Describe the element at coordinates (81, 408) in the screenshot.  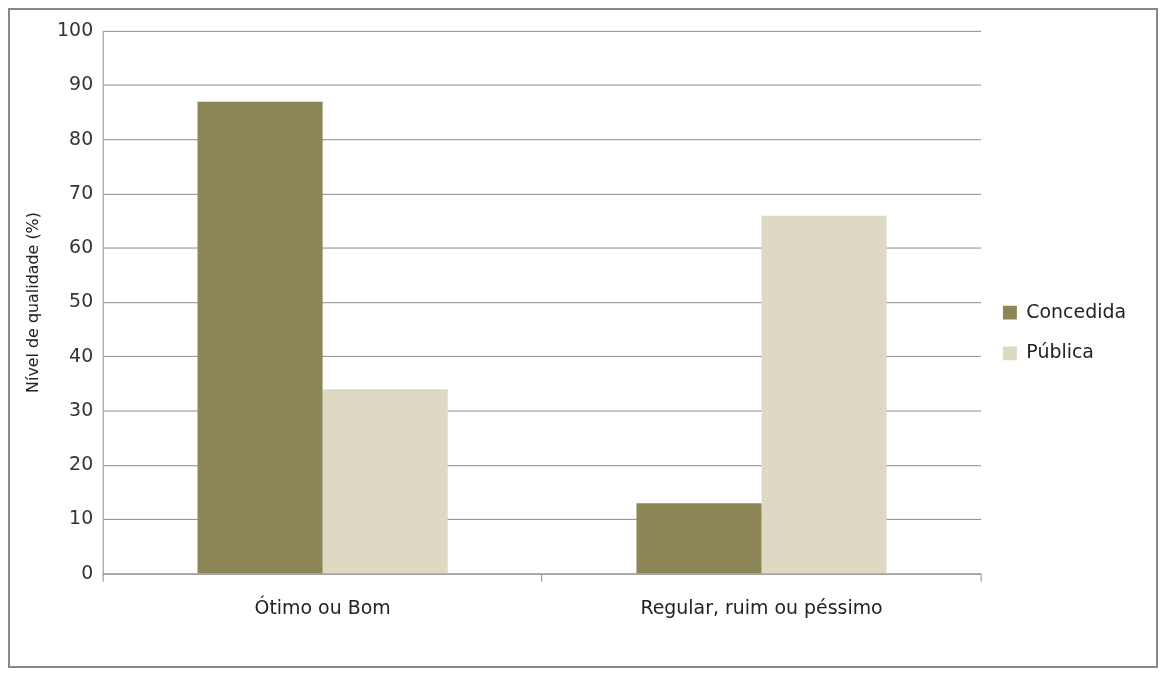
I see `y-tick-label: 30` at that location.